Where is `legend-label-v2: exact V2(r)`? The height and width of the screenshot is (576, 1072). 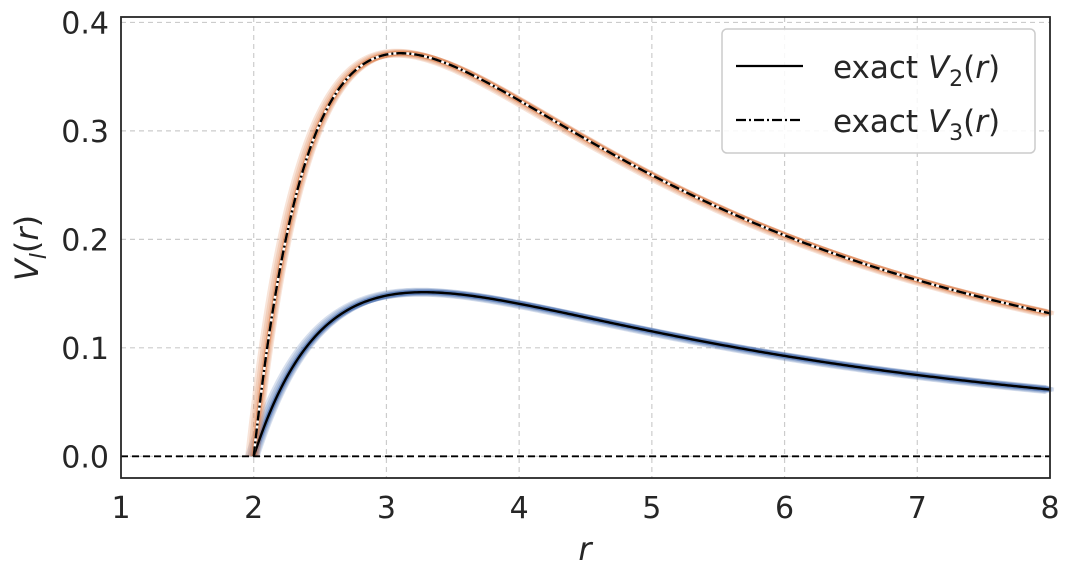
legend-label-v2: exact V2(r) is located at coordinates (916, 71).